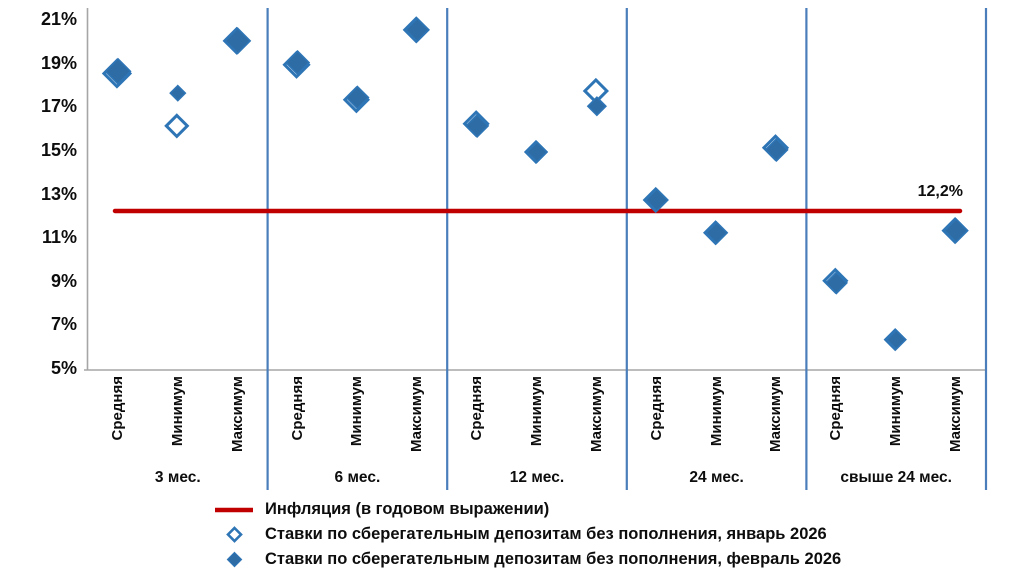  What do you see at coordinates (58, 193) in the screenshot?
I see `y-axis-tick-label: 13%` at bounding box center [58, 193].